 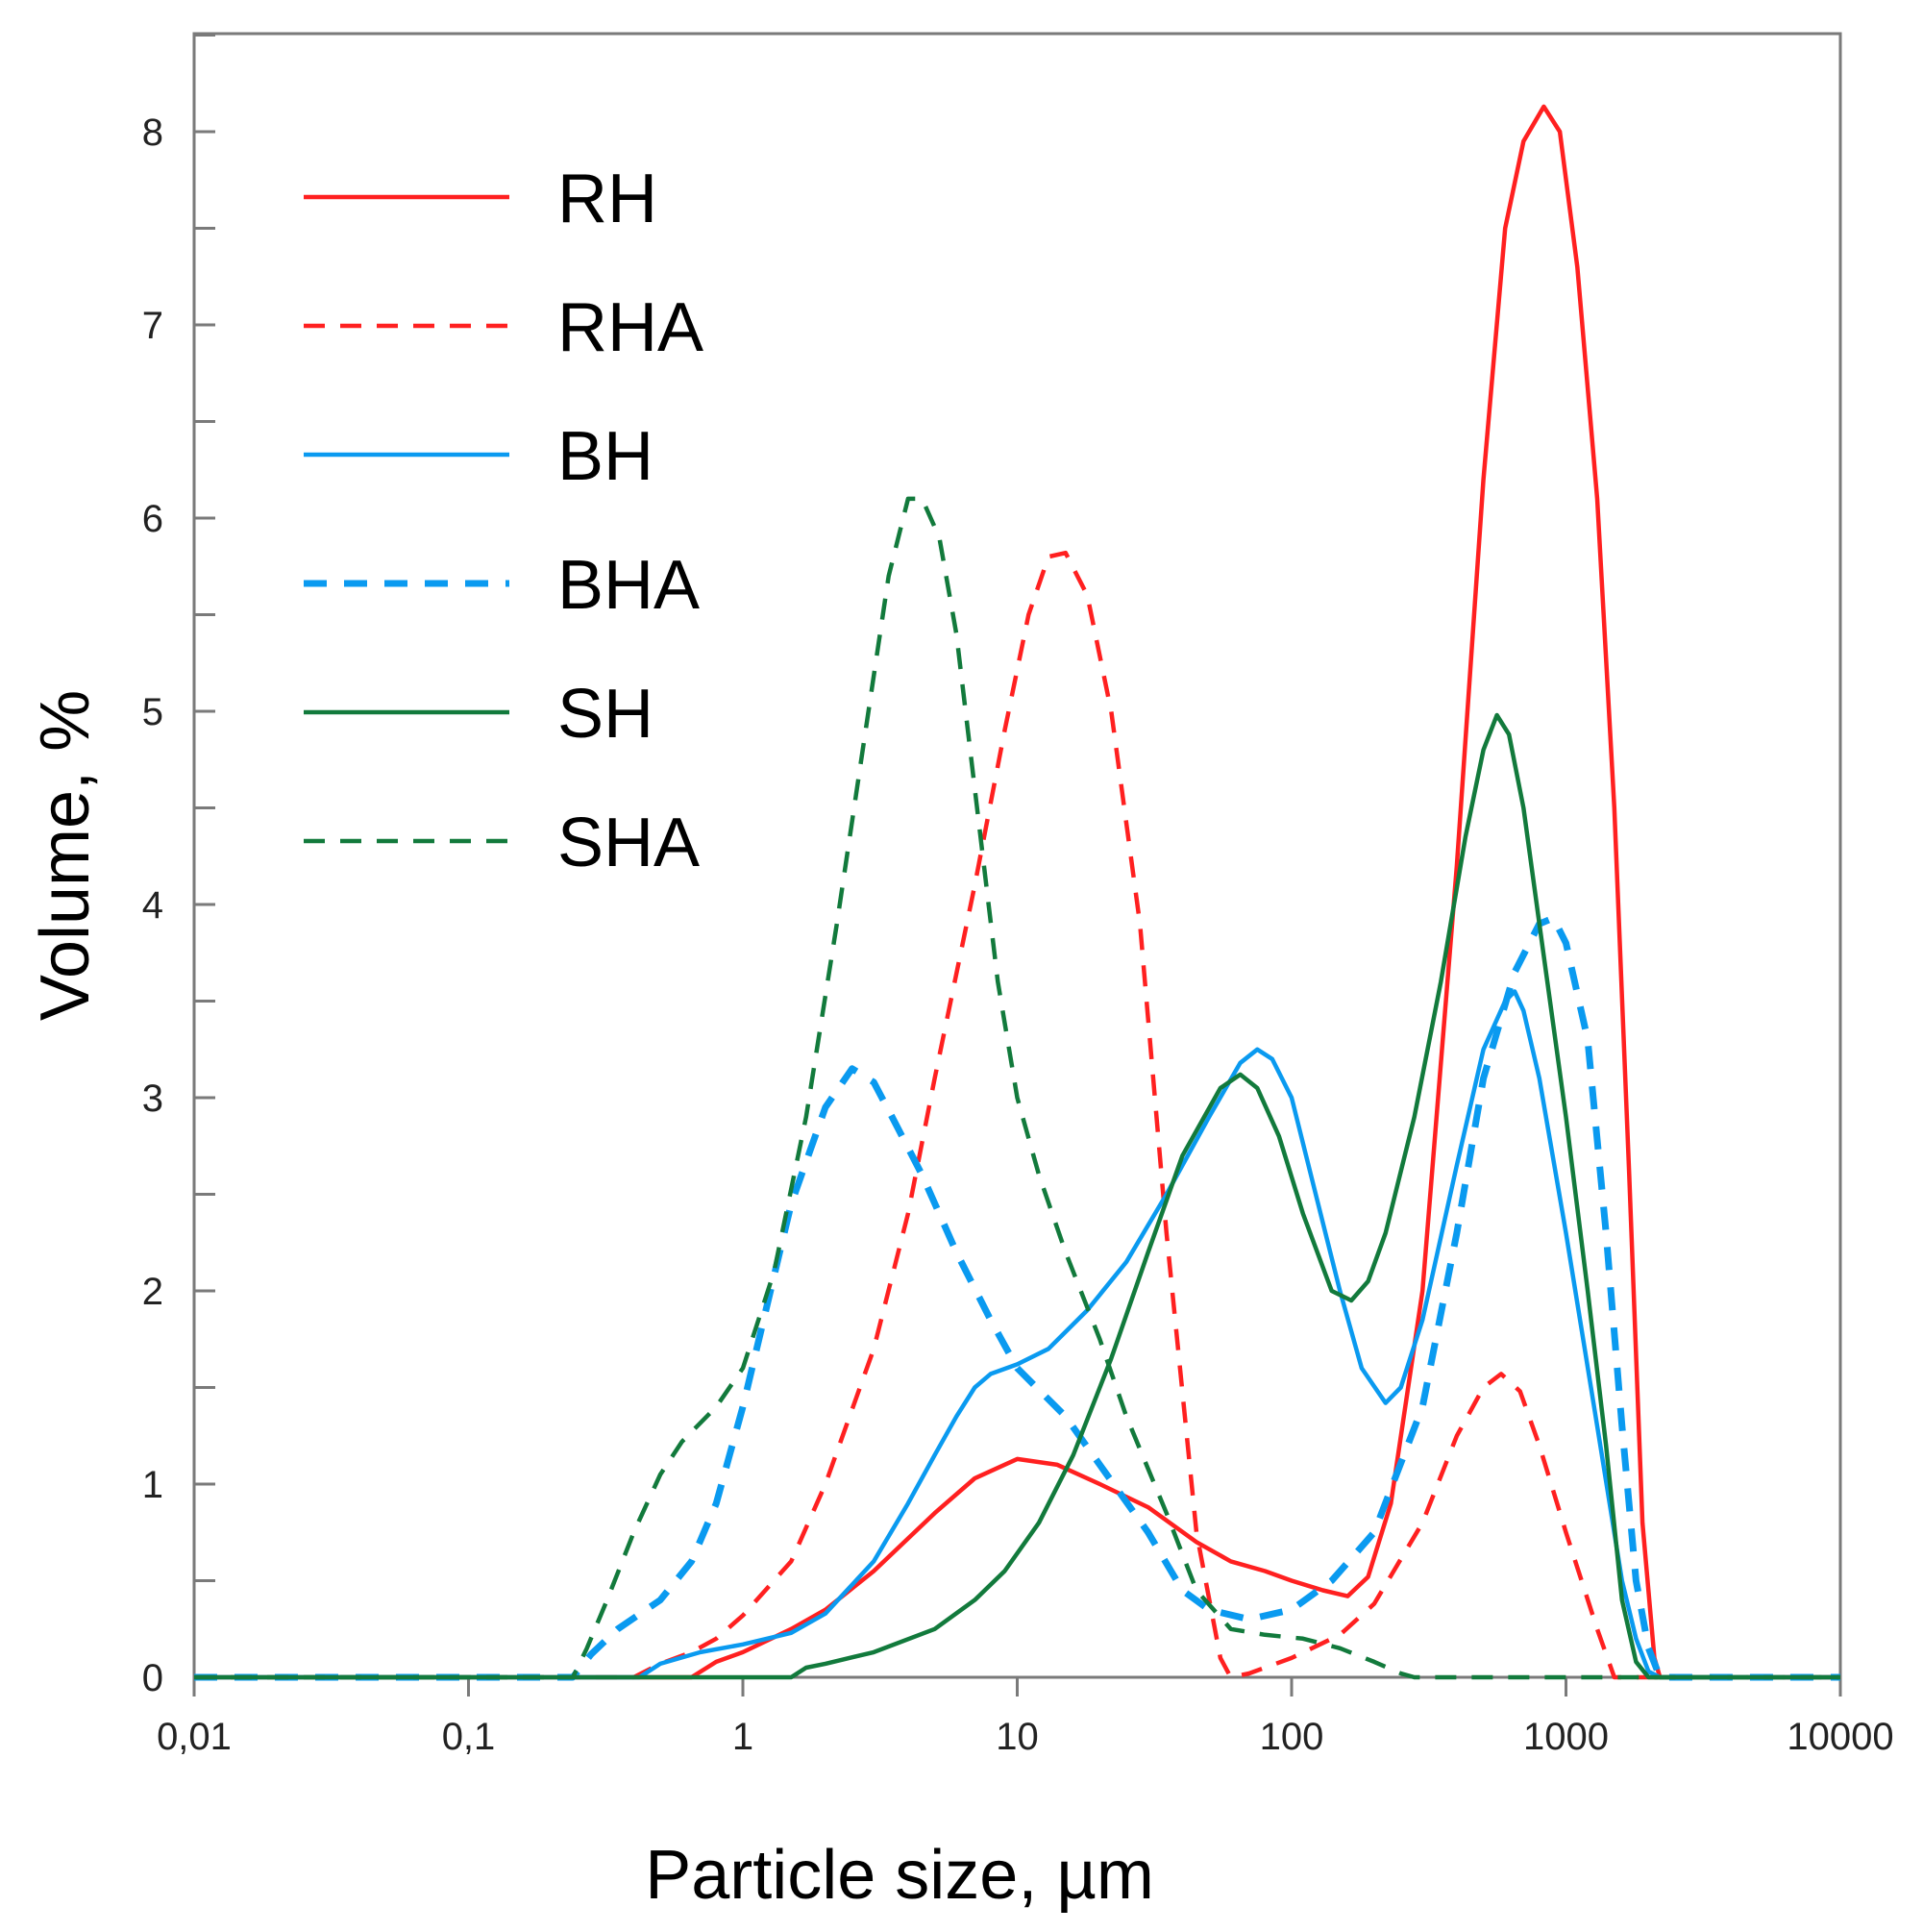 I want to click on x-tick-label: 1, so click(x=742, y=1737).